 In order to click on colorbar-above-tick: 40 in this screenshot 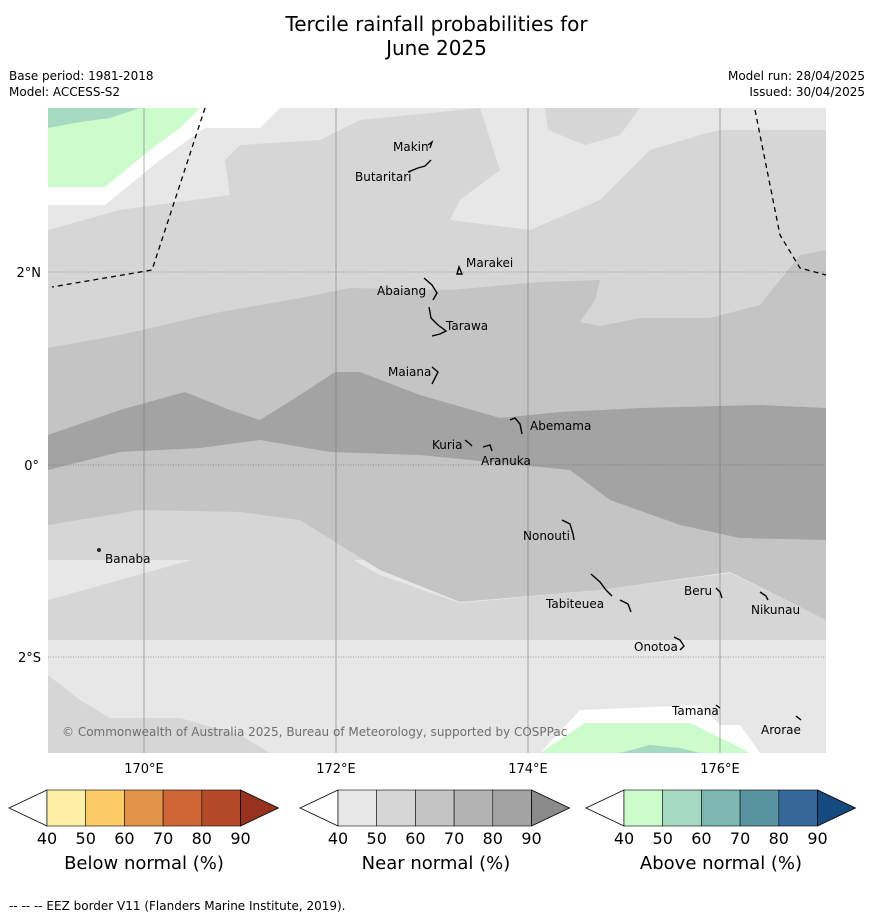, I will do `click(624, 838)`.